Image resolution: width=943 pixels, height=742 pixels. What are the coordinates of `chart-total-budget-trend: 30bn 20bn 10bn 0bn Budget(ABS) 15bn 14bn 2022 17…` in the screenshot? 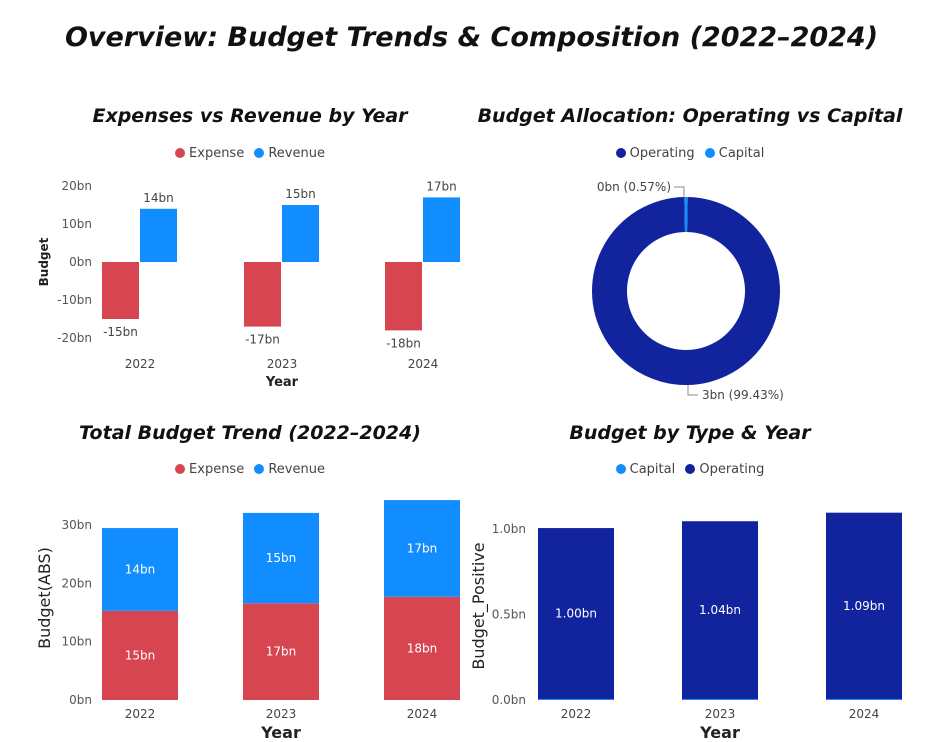 It's located at (247, 621).